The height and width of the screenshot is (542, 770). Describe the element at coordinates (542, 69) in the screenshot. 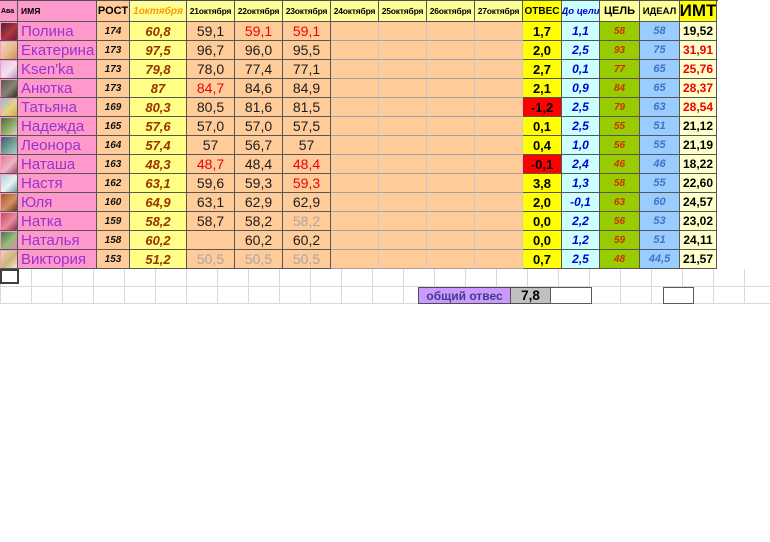

I see `otves-cell: 2,7` at that location.